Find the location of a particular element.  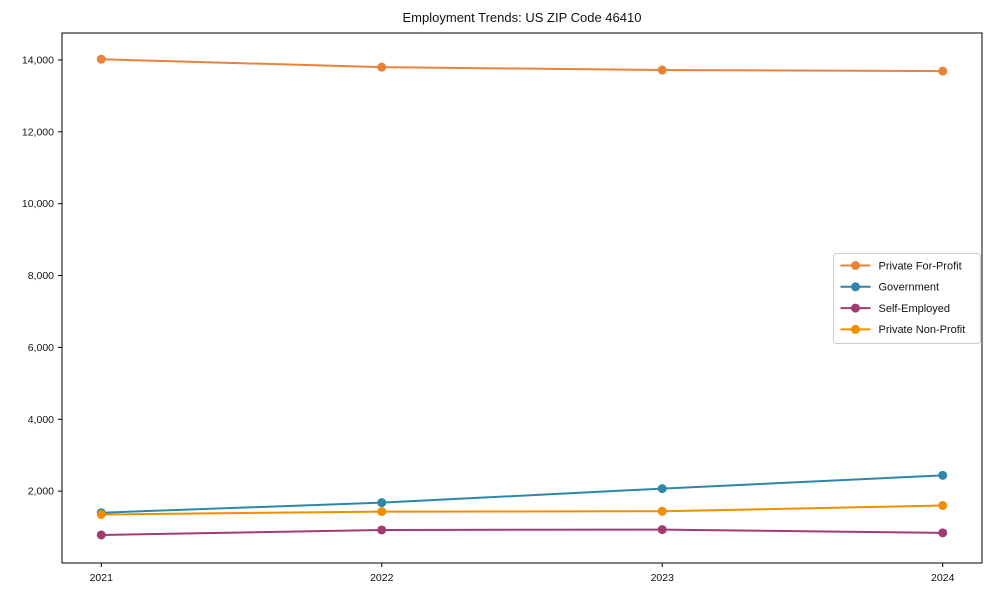

x-tick-label: 2024 is located at coordinates (943, 578).